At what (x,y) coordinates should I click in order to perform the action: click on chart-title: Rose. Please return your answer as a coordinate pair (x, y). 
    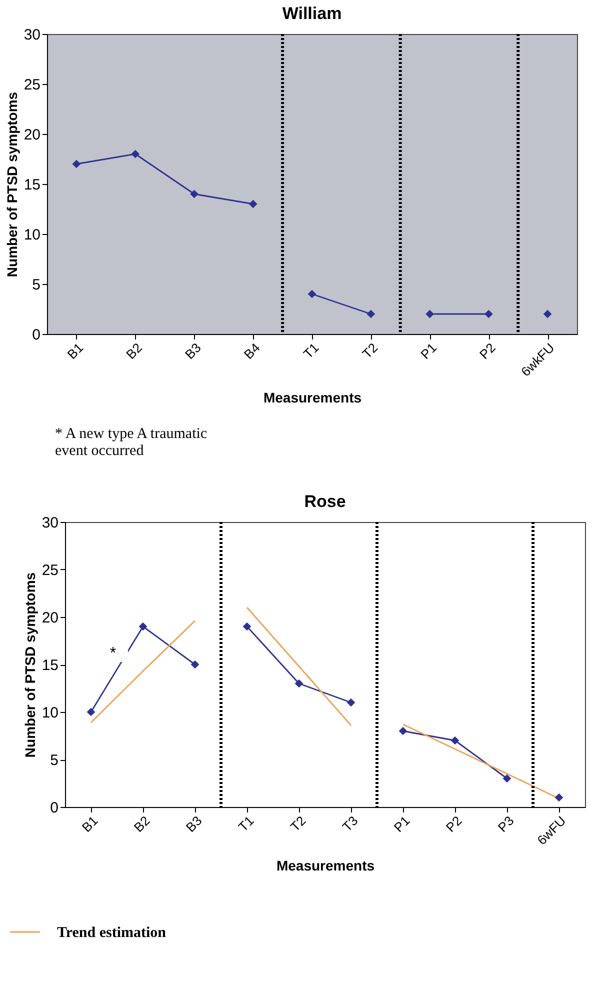
    Looking at the image, I should click on (325, 501).